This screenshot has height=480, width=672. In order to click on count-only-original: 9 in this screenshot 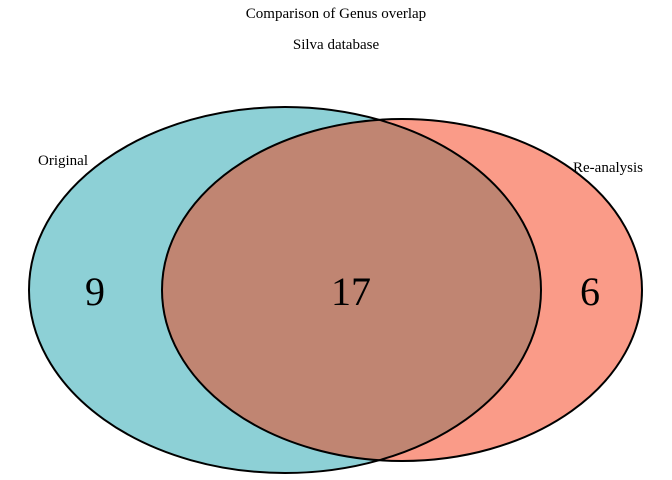, I will do `click(95, 291)`.